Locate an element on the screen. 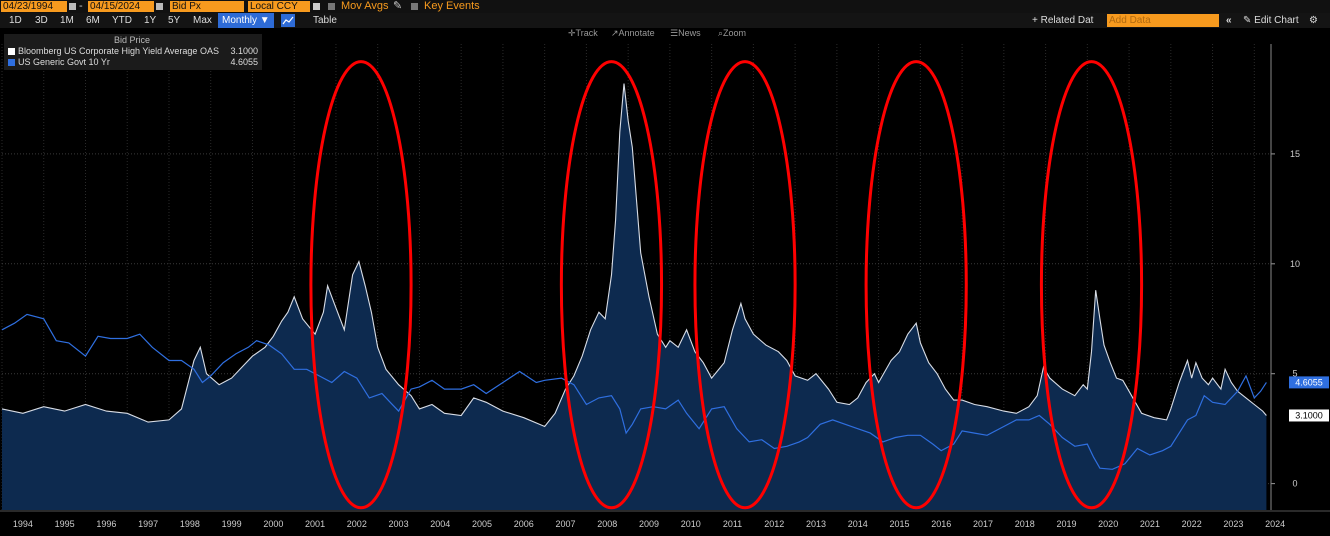 The image size is (1330, 536). x-tick-label: 2008 is located at coordinates (607, 524).